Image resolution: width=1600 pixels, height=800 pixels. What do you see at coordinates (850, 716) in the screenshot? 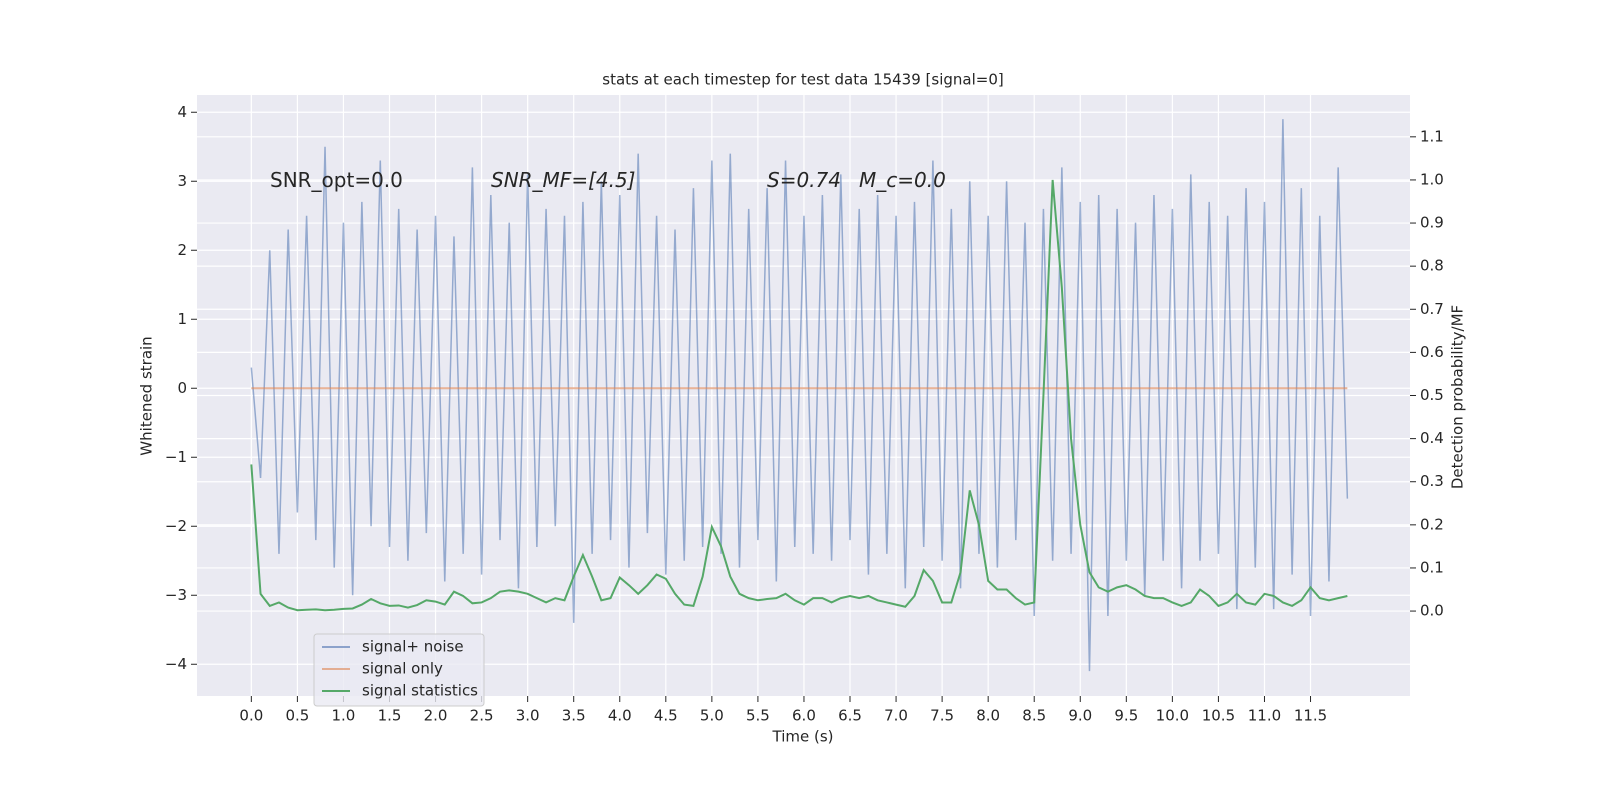
I see `x-tick-label: 6.5` at bounding box center [850, 716].